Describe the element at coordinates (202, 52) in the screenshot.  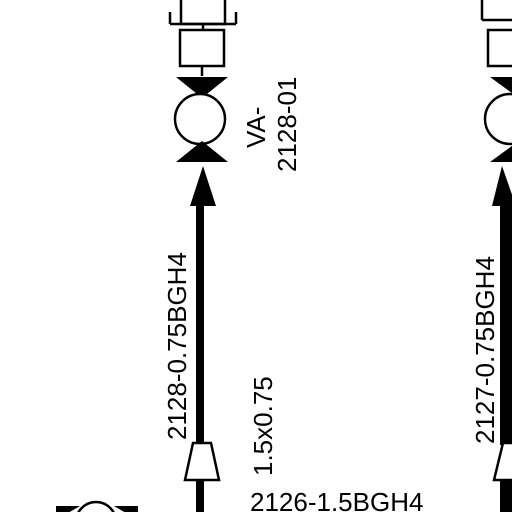
I see `flange-block-left` at that location.